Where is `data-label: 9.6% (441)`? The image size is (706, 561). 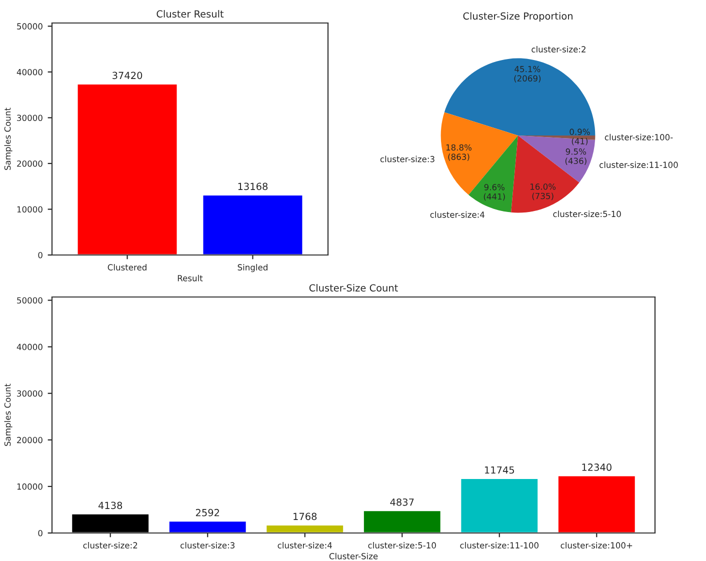 data-label: 9.6% (441) is located at coordinates (494, 192).